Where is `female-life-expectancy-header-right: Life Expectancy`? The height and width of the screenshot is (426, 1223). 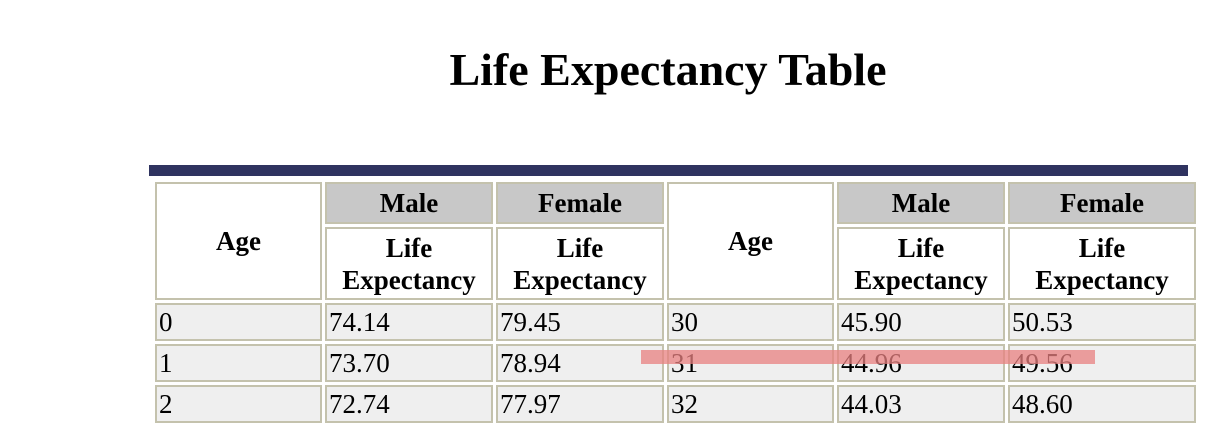 female-life-expectancy-header-right: Life Expectancy is located at coordinates (1102, 263).